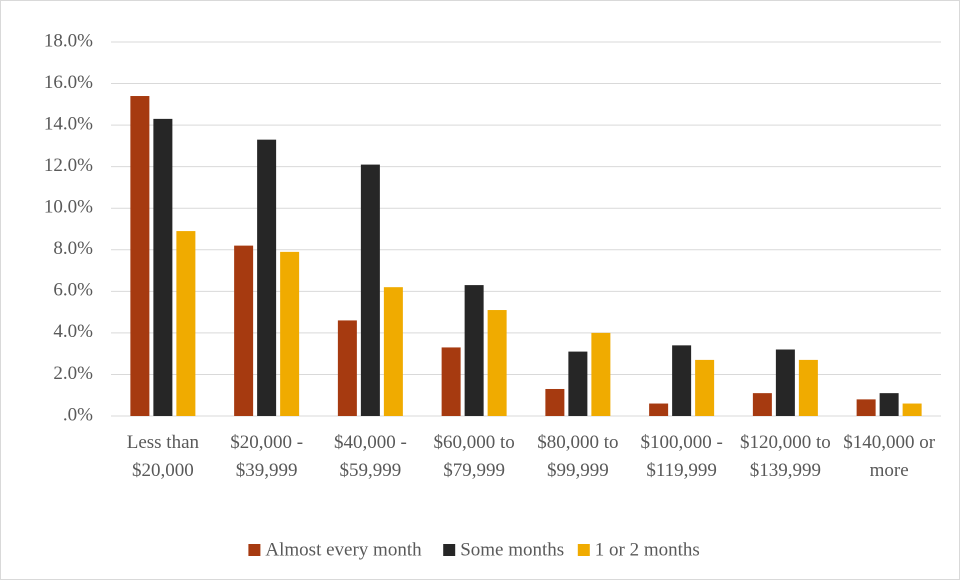  Describe the element at coordinates (68, 40) in the screenshot. I see `y-tick-label: 18.0%` at that location.